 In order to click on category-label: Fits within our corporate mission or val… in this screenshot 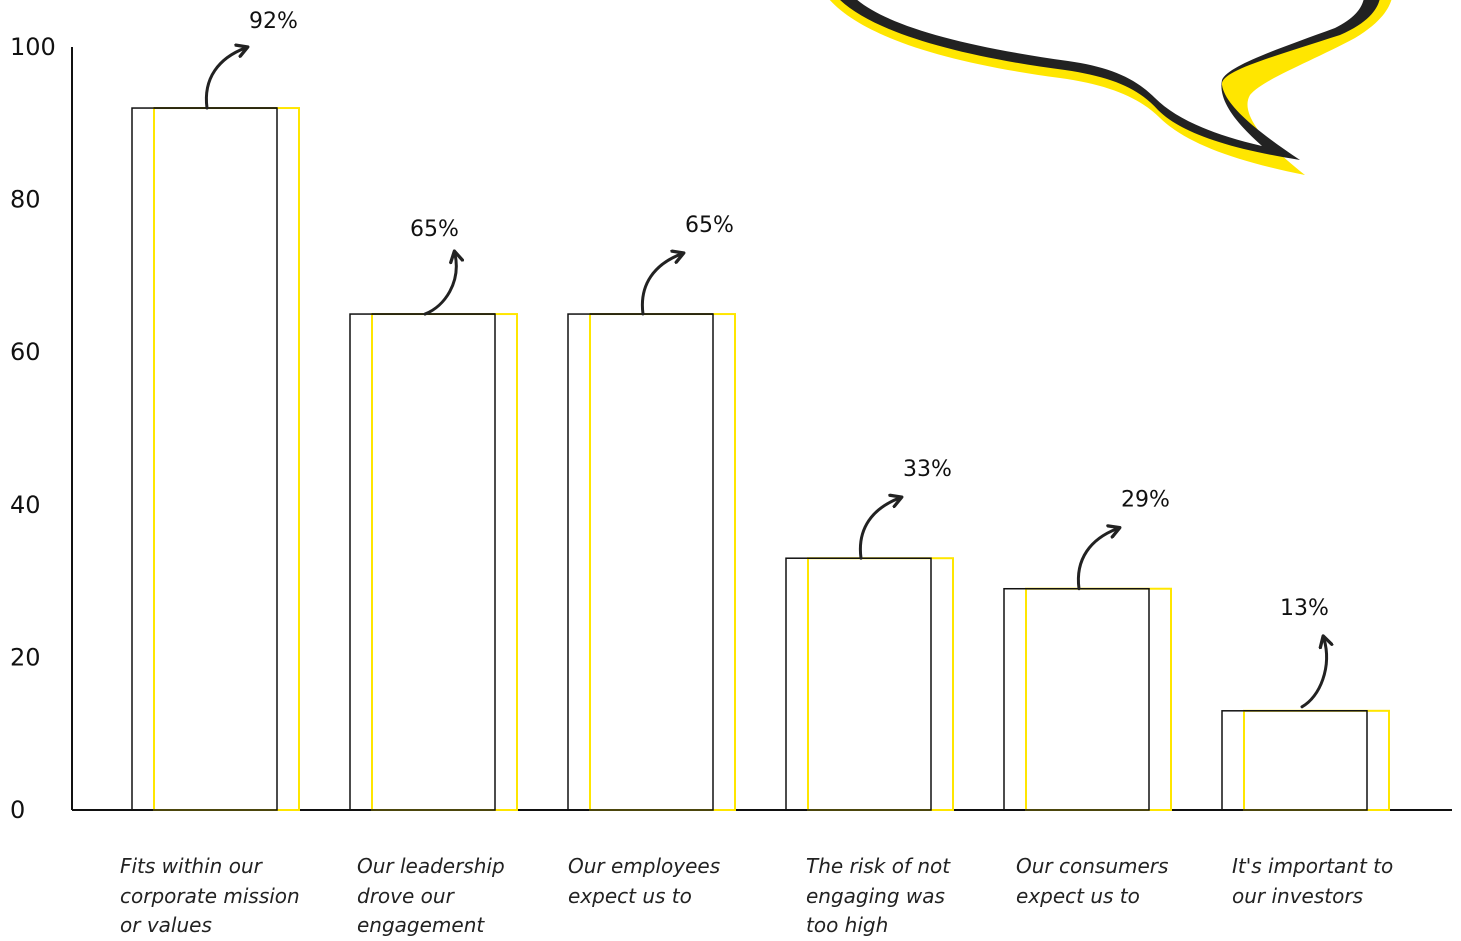, I will do `click(210, 895)`.